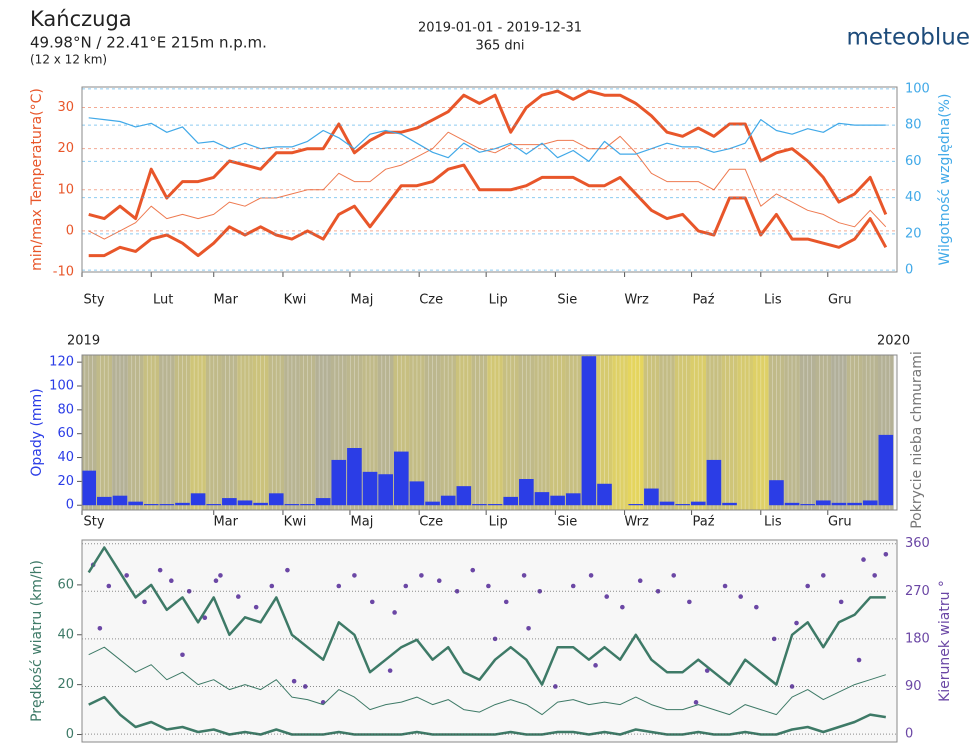 The image size is (977, 755). I want to click on y-tick-label: 10, so click(65, 189).